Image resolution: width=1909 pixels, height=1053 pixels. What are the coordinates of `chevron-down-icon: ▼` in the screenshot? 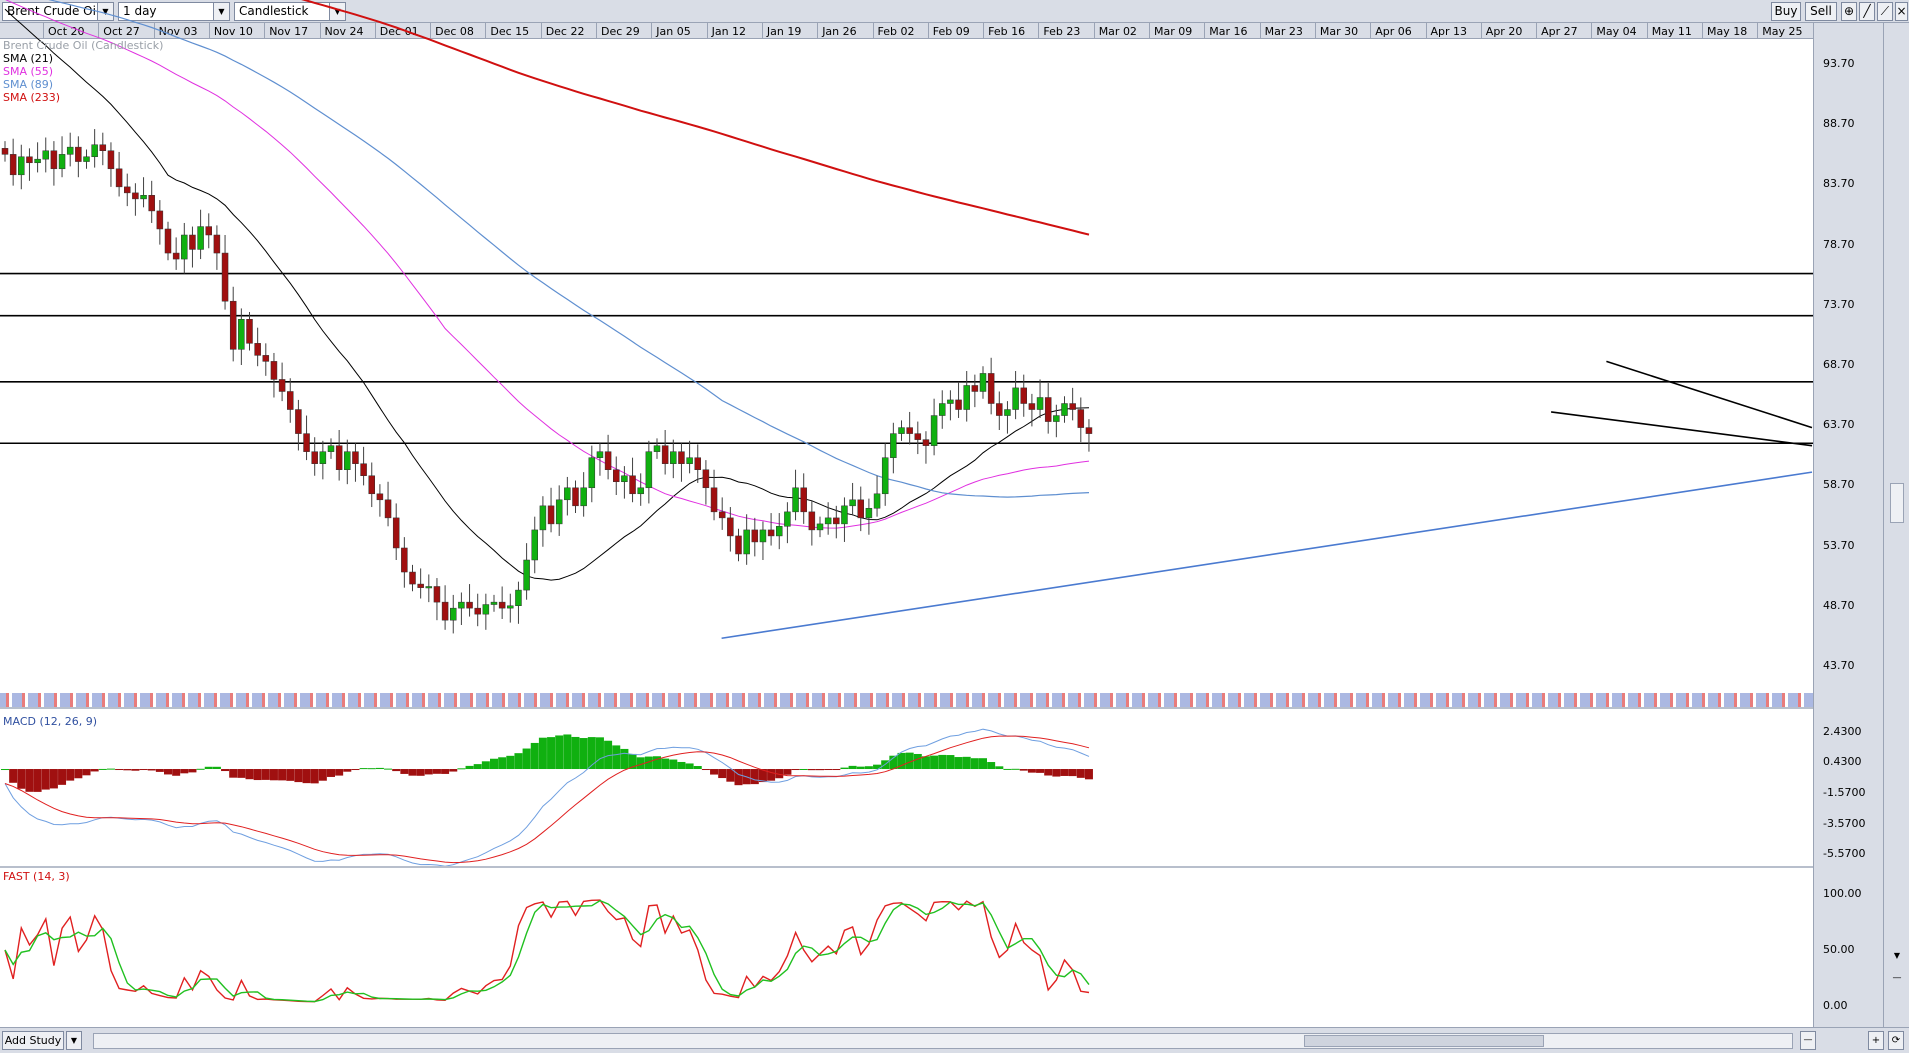 It's located at (74, 1040).